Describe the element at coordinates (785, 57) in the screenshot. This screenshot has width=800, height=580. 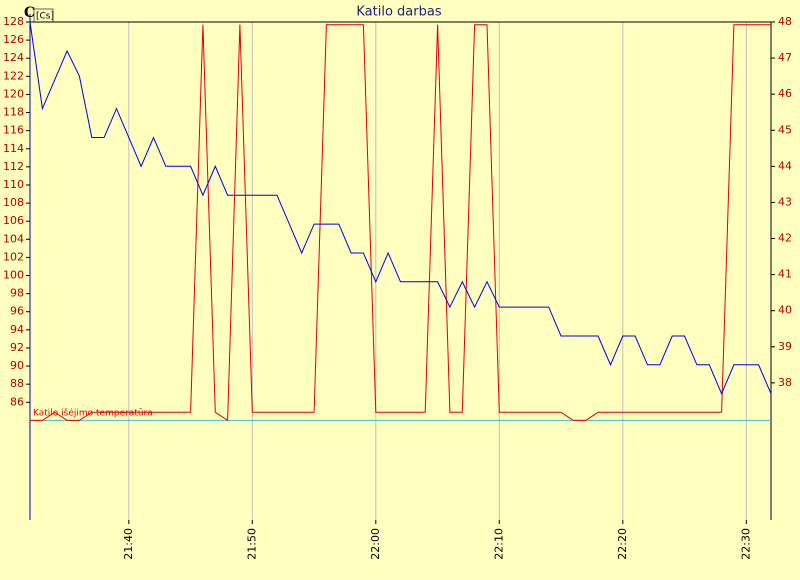
I see `y2-tick-label: 47` at that location.